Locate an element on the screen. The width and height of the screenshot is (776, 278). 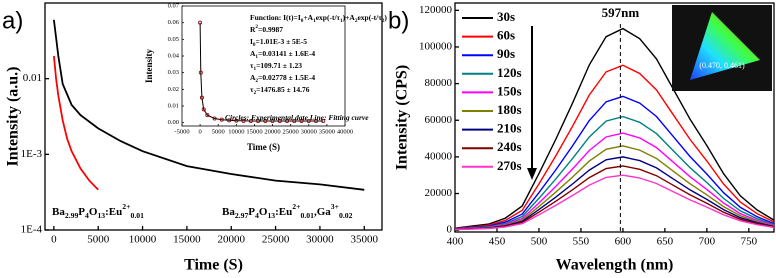
panel-label: b) is located at coordinates (398, 20).